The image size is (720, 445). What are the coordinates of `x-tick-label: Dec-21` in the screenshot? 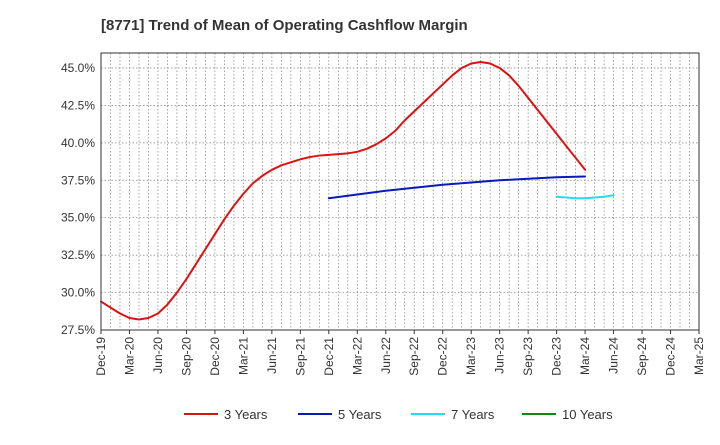 It's located at (329, 356).